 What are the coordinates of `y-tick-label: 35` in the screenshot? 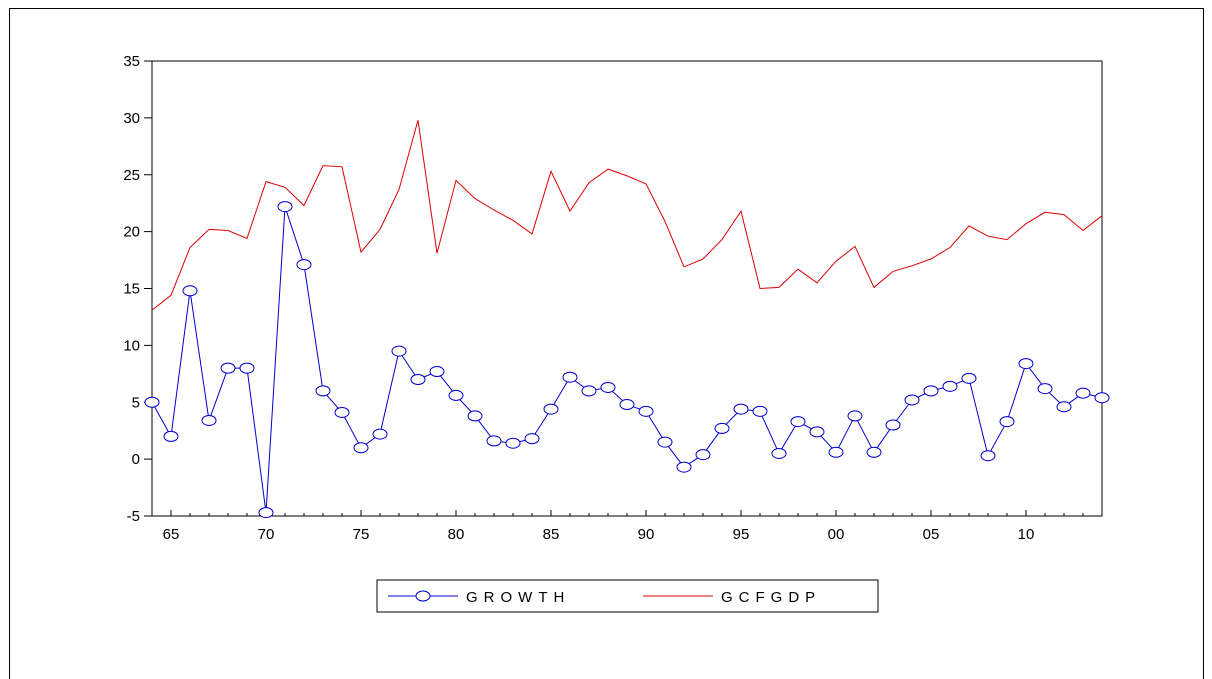 It's located at (131, 61).